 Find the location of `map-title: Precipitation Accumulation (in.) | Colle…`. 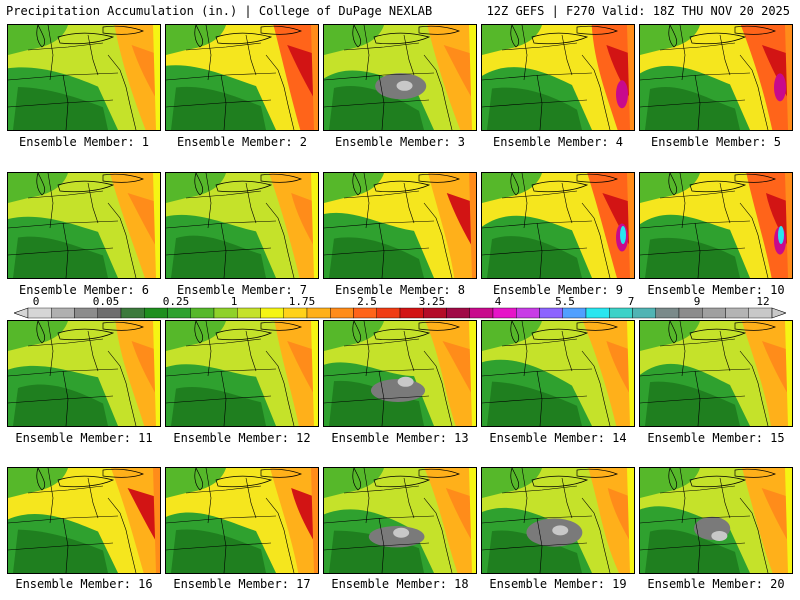

map-title: Precipitation Accumulation (in.) | Colle… is located at coordinates (219, 11).